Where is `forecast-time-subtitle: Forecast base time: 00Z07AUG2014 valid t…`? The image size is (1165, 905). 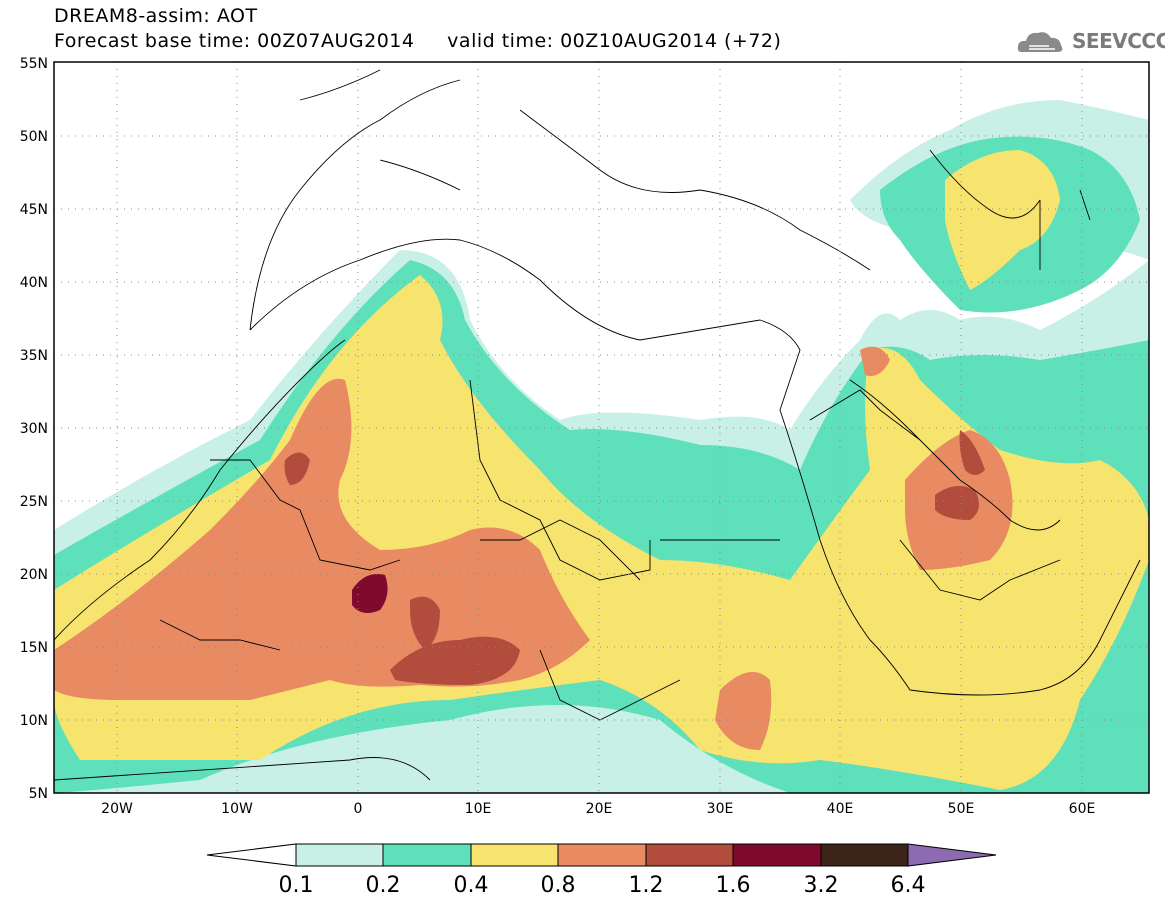
forecast-time-subtitle: Forecast base time: 00Z07AUG2014 valid t… is located at coordinates (418, 41).